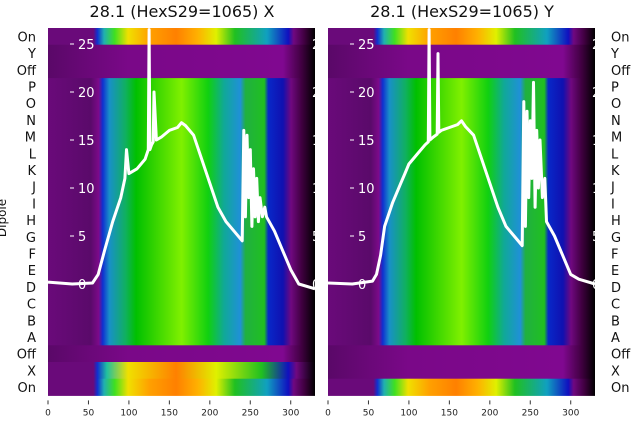 The image size is (640, 444). Describe the element at coordinates (613, 204) in the screenshot. I see `row-label: I` at that location.